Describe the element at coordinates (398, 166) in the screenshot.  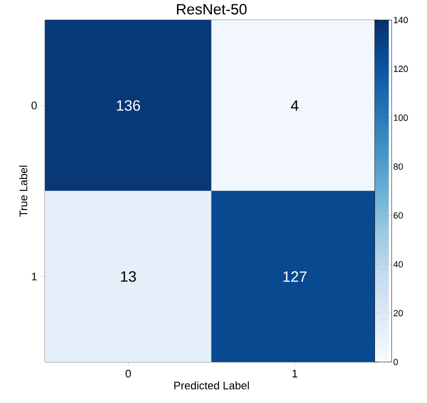
I see `color-bar-label: 80` at that location.